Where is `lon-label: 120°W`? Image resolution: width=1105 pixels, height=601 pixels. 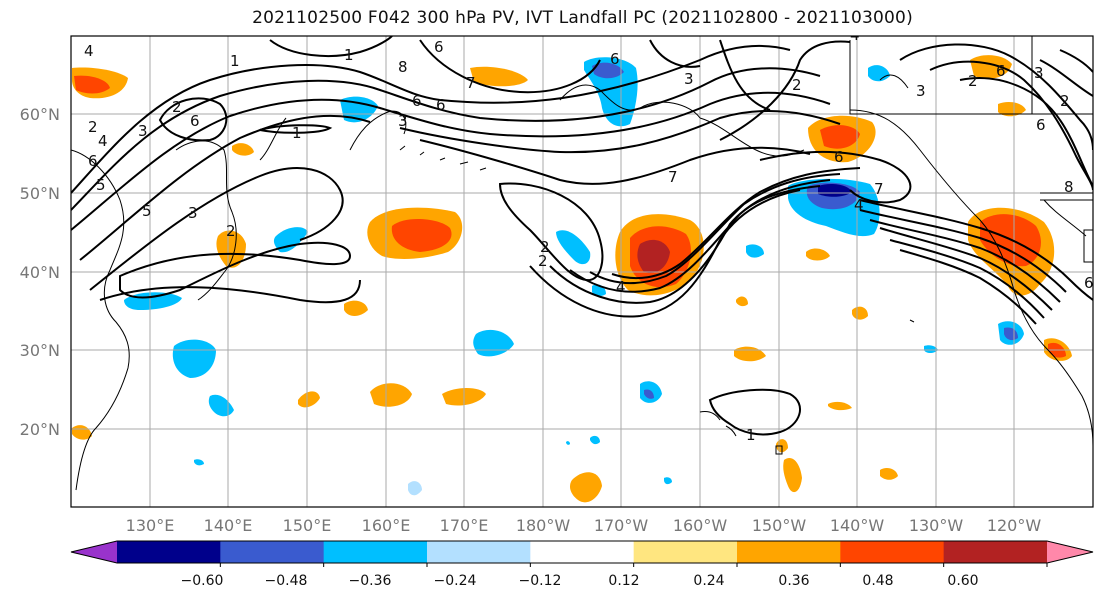 lon-label: 120°W is located at coordinates (1014, 525).